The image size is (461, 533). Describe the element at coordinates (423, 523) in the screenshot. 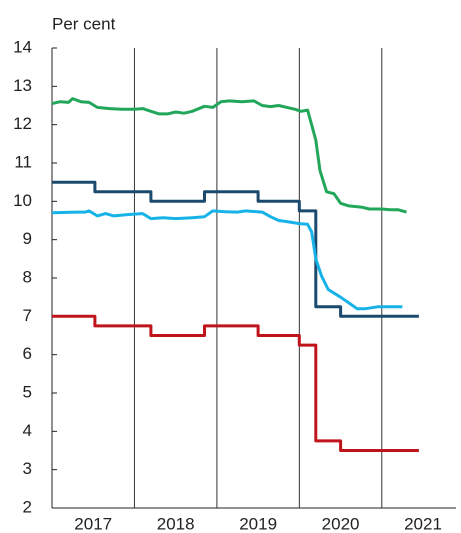

I see `x-tick-label: 2021` at that location.